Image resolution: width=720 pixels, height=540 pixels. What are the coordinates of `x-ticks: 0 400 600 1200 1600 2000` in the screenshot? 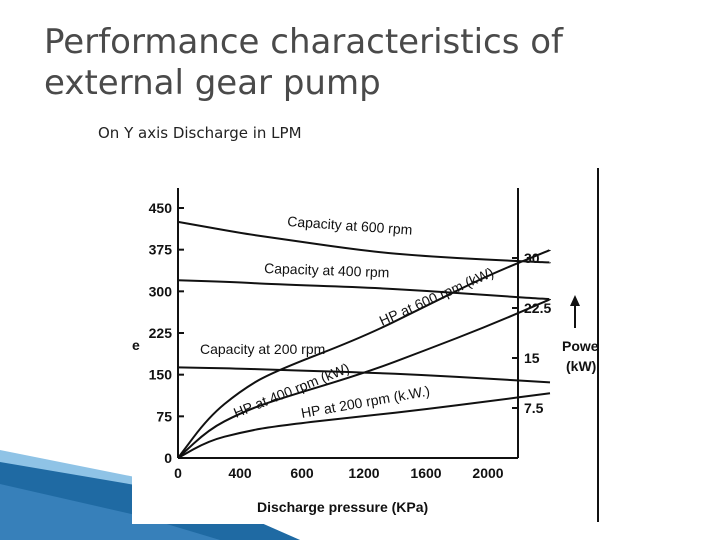 It's located at (339, 473).